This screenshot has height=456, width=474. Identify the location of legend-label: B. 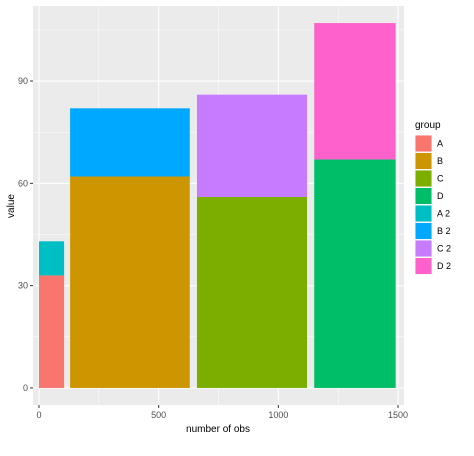
(440, 161).